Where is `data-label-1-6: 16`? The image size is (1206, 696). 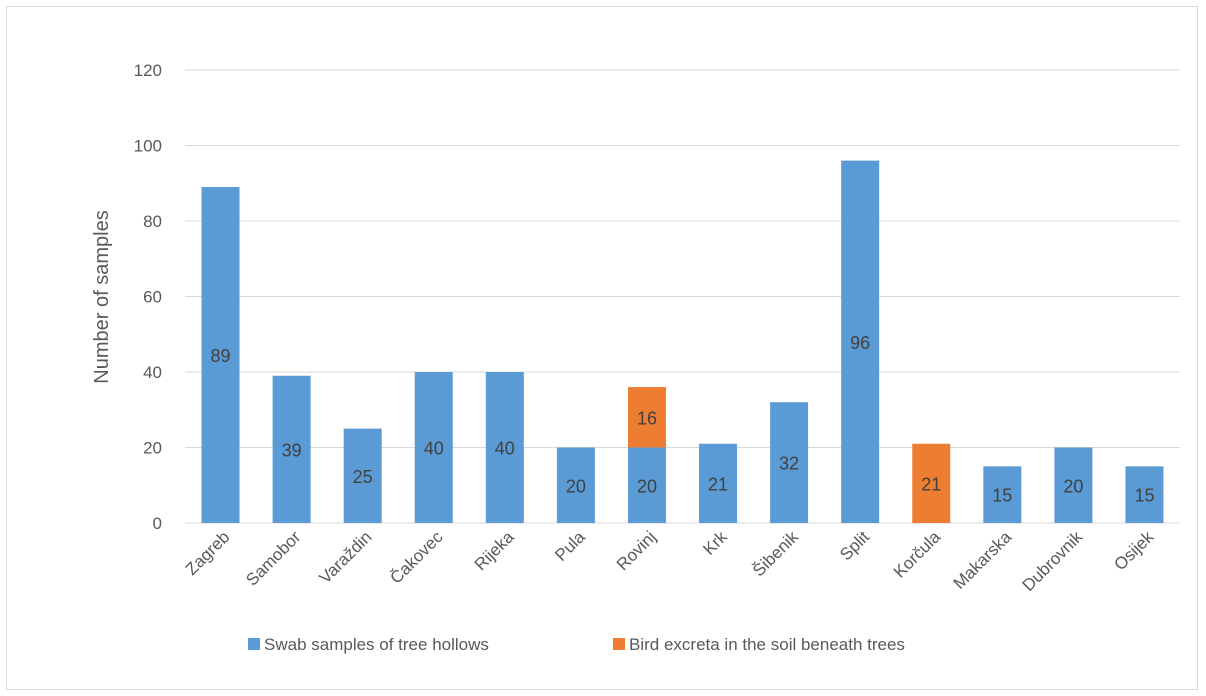
data-label-1-6: 16 is located at coordinates (647, 418).